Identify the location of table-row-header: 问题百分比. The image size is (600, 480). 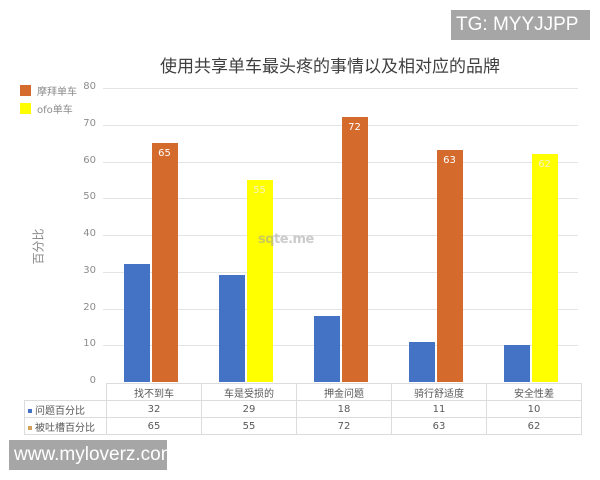
(65, 409).